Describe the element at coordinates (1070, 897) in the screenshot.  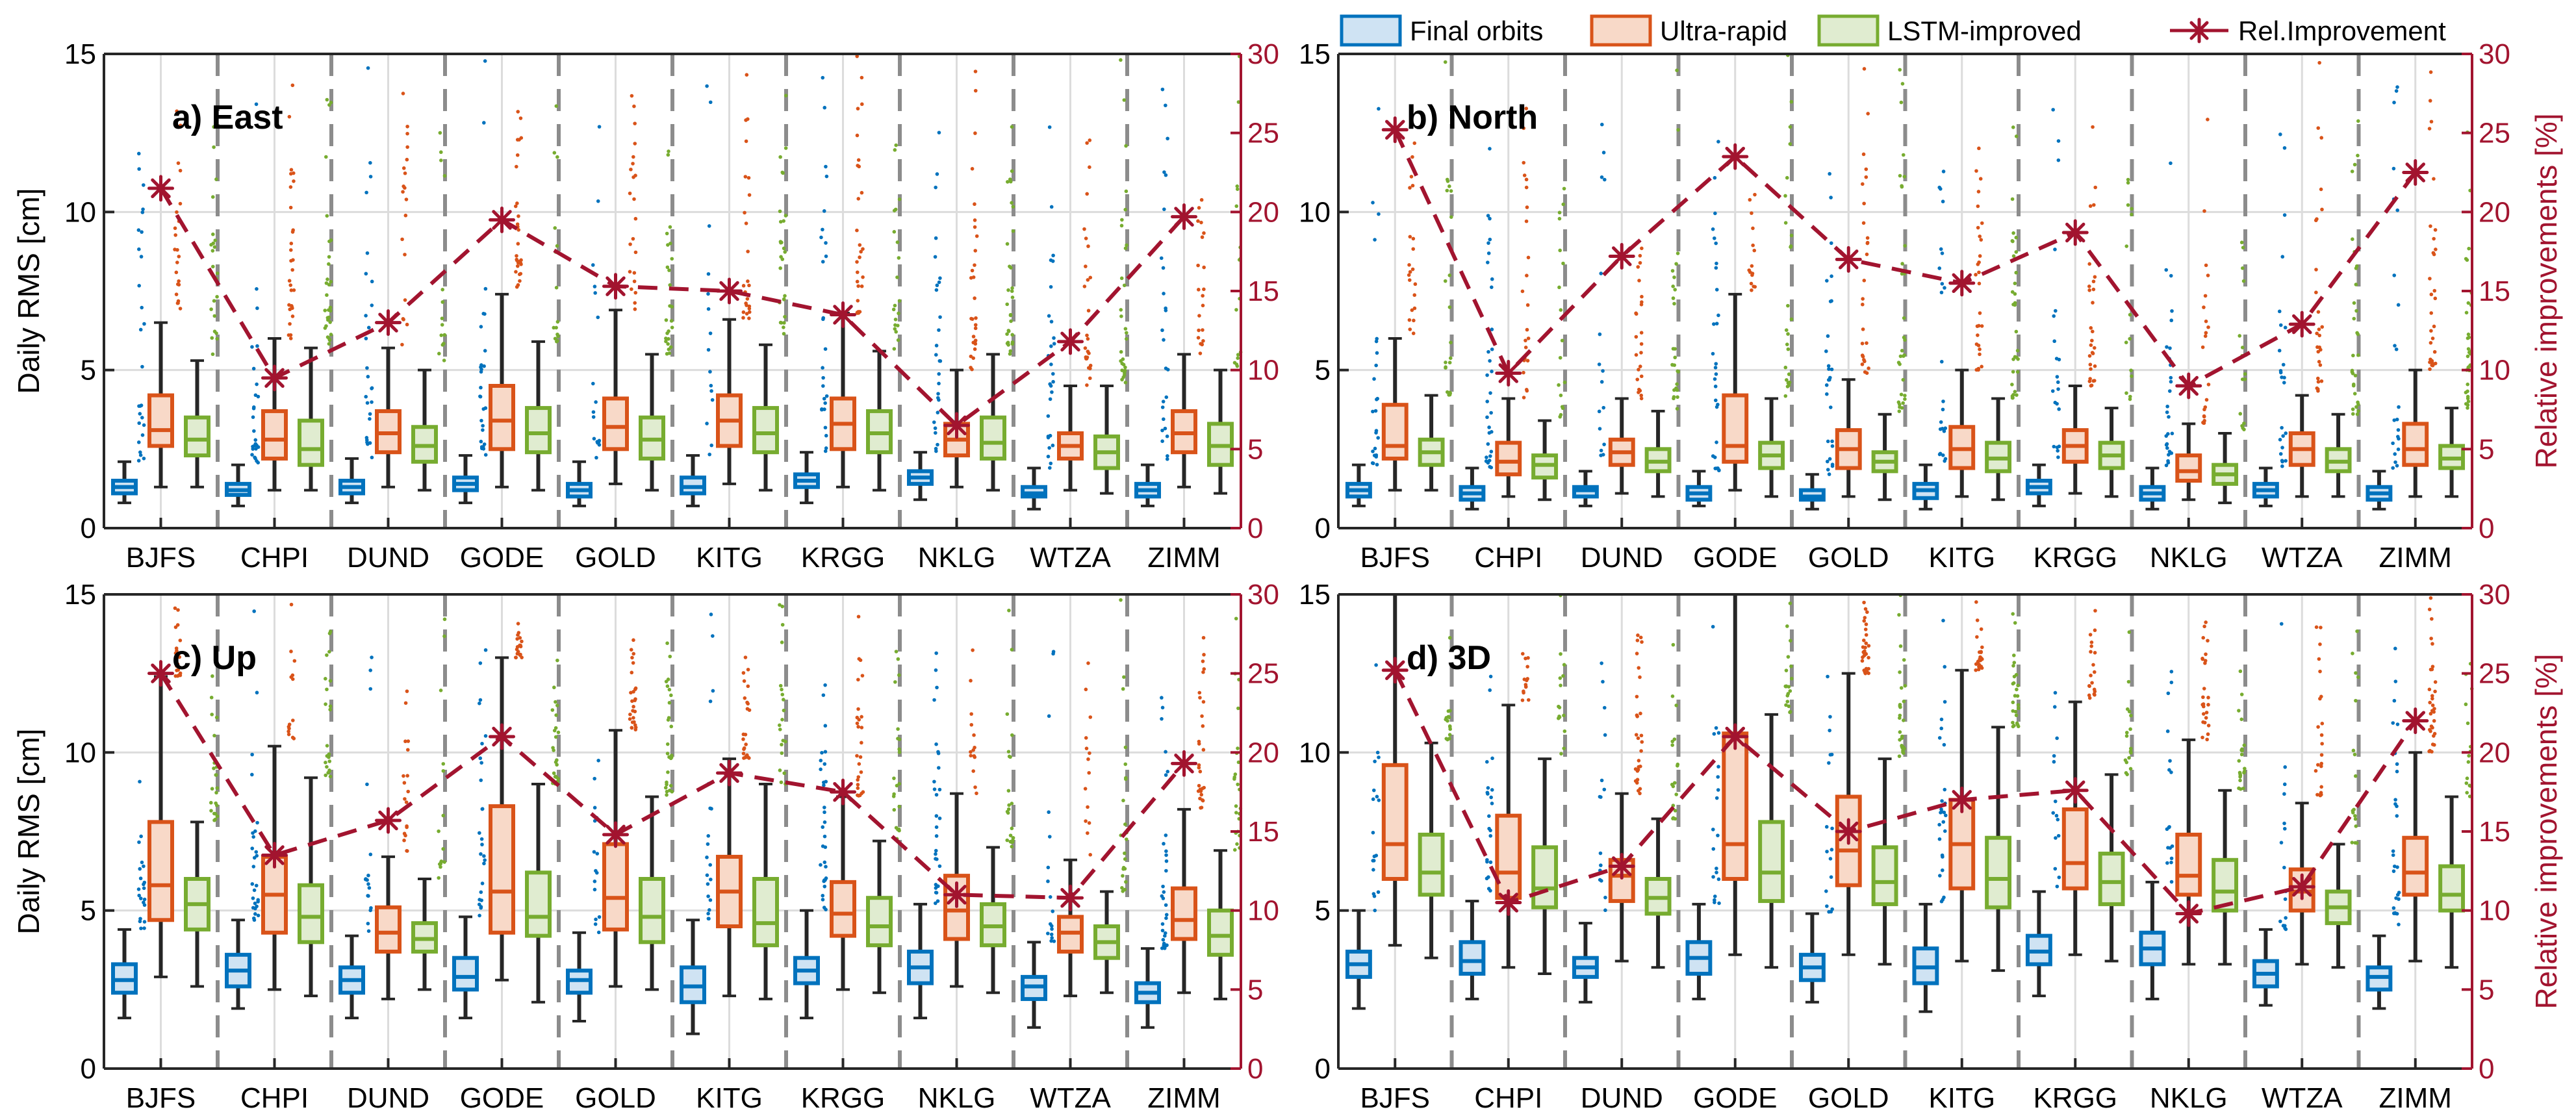
I see `improvement-marker-wtza-stroke` at that location.